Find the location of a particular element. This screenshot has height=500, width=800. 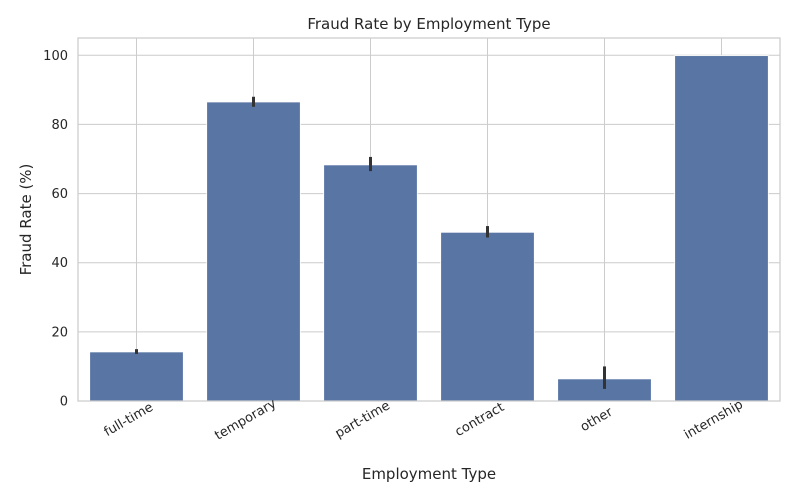

bar-temporary is located at coordinates (253, 251).